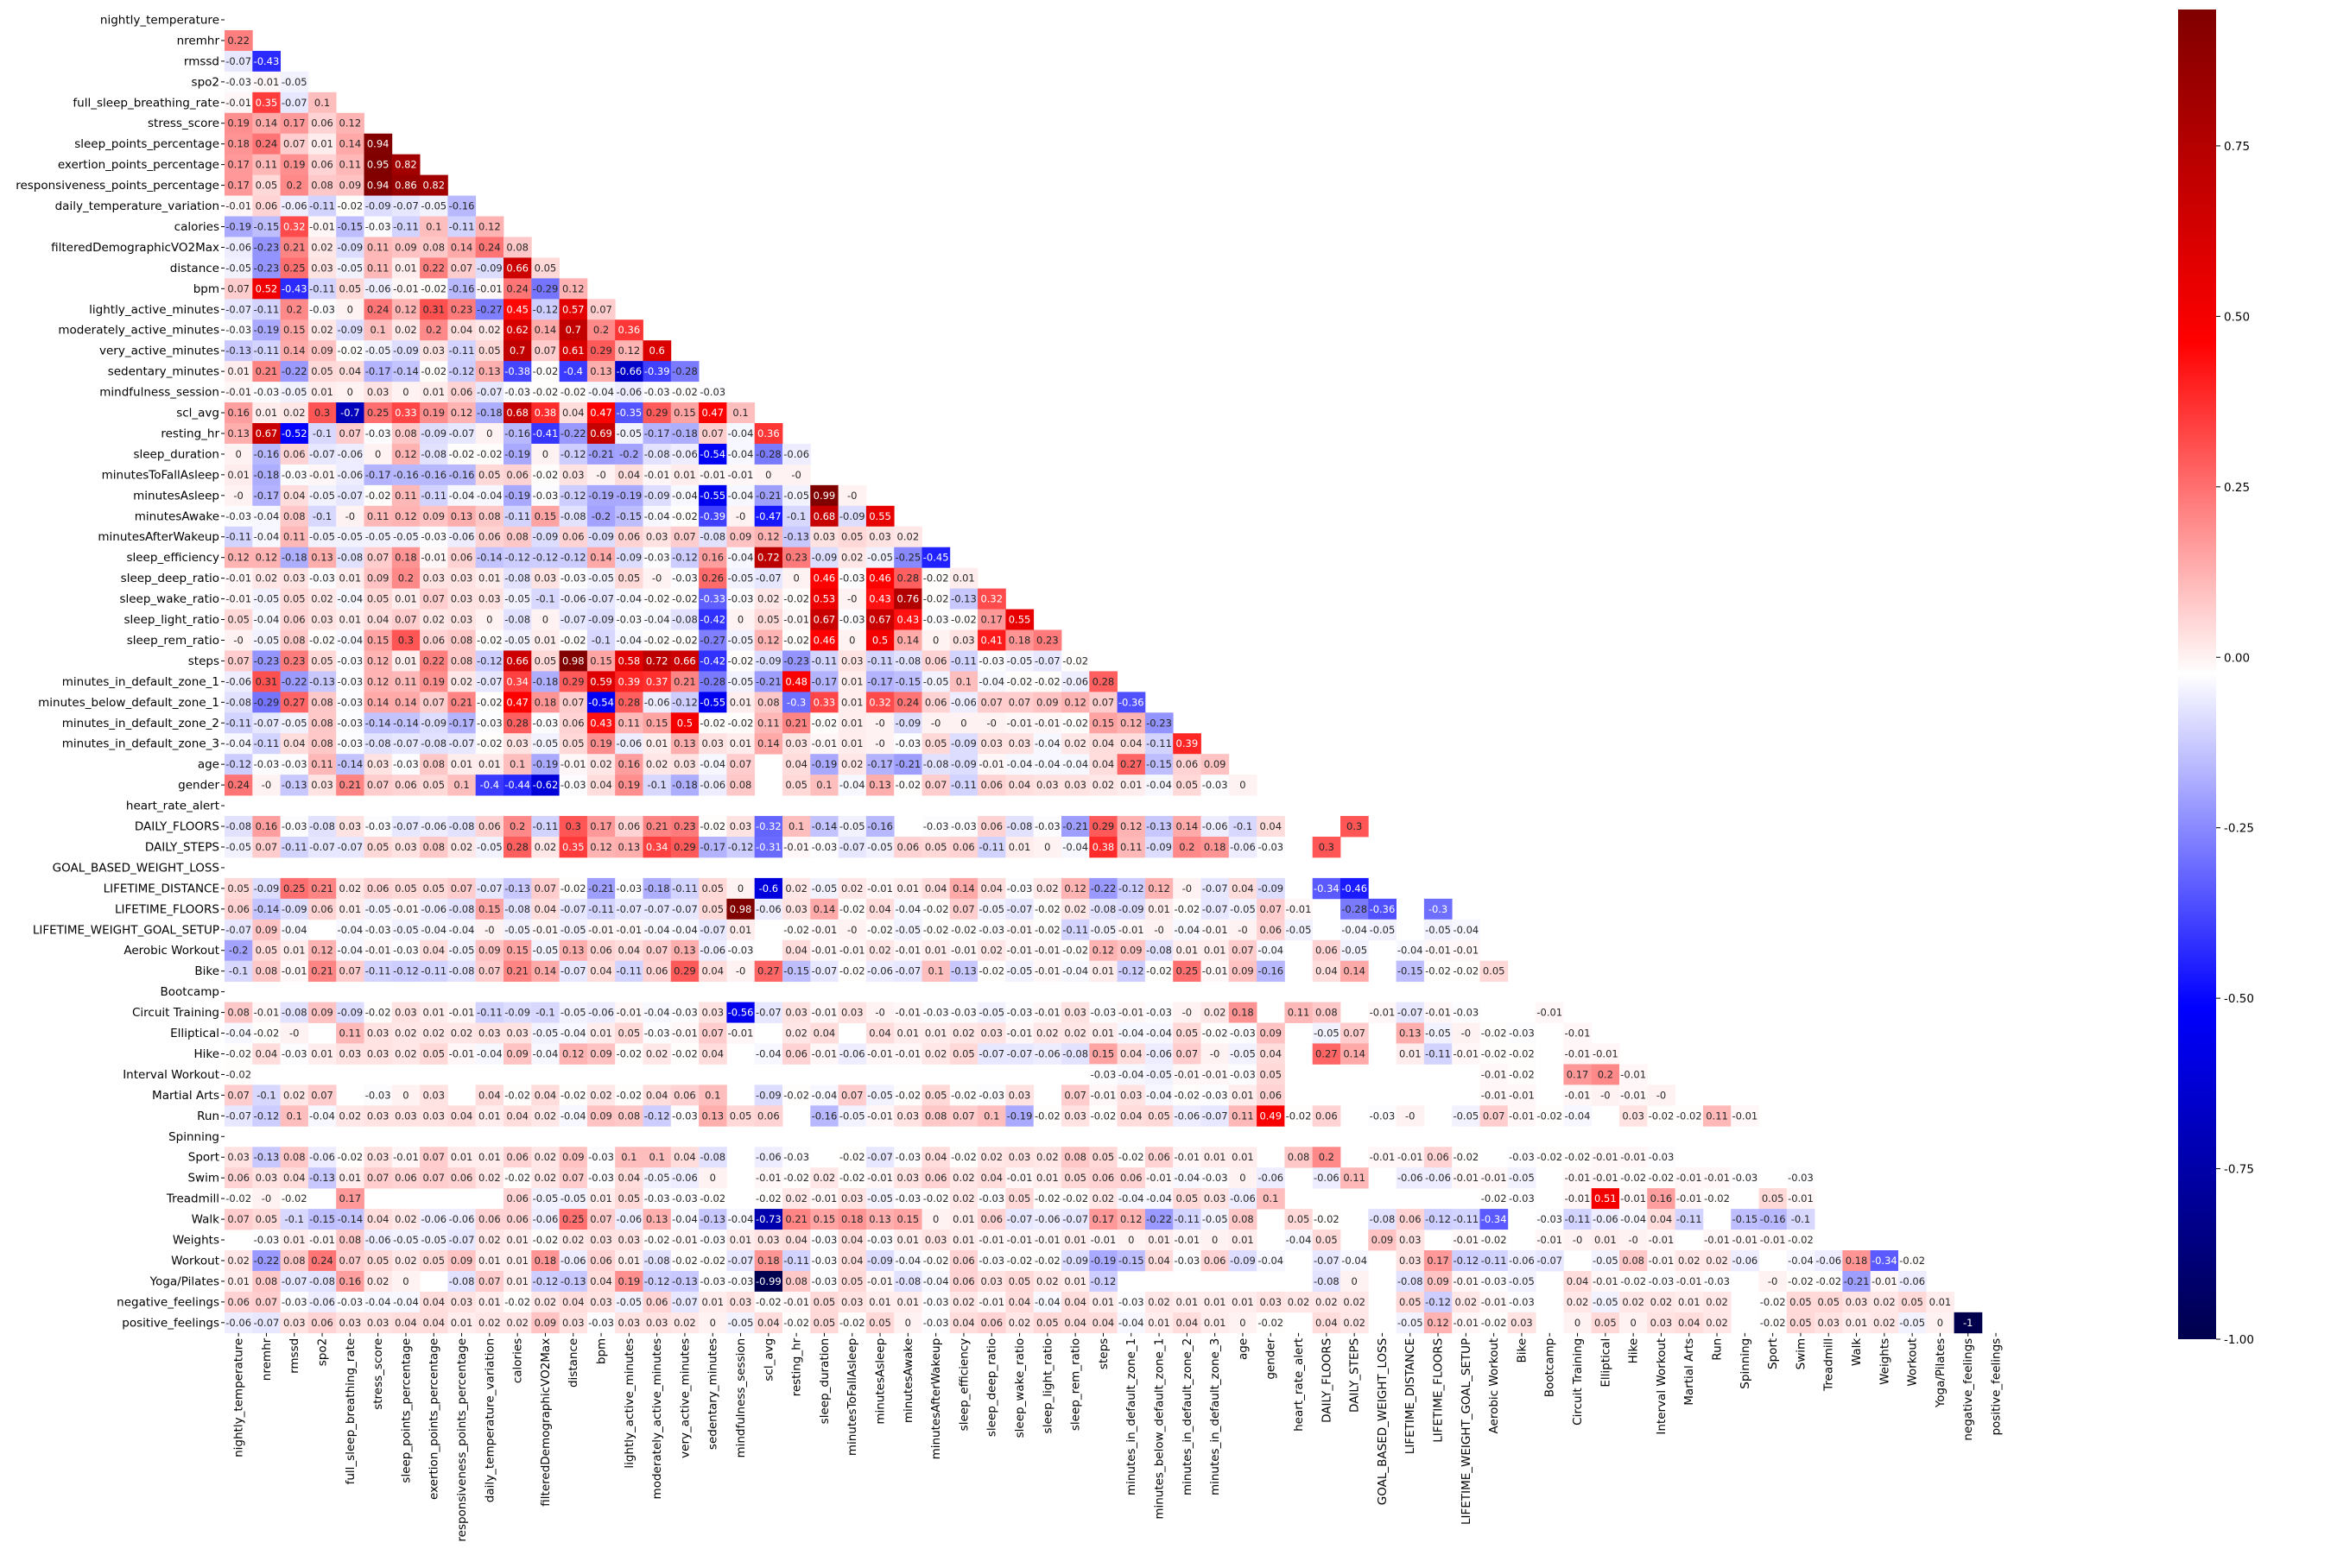 The height and width of the screenshot is (1568, 2337). What do you see at coordinates (294, 785) in the screenshot?
I see `cell-value-label: -0.13` at bounding box center [294, 785].